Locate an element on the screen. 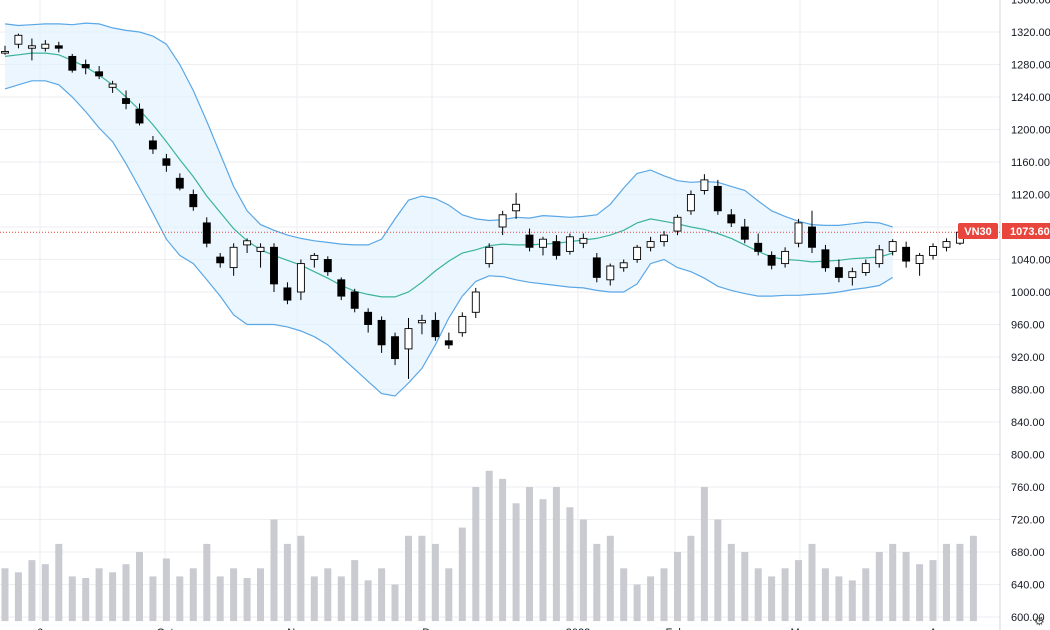  time-axis: 6 Oct Nov Dec 2022 Feb Mar Apr is located at coordinates (492, 628).